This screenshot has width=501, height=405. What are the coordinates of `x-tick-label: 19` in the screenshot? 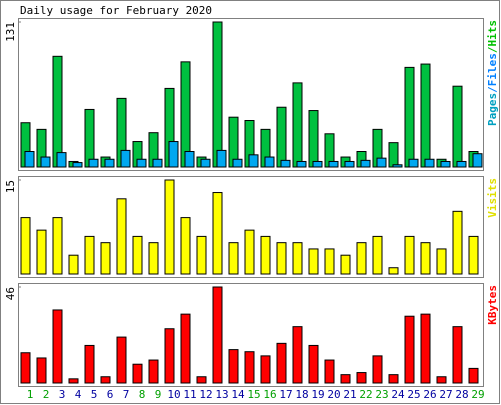 It's located at (317, 394).